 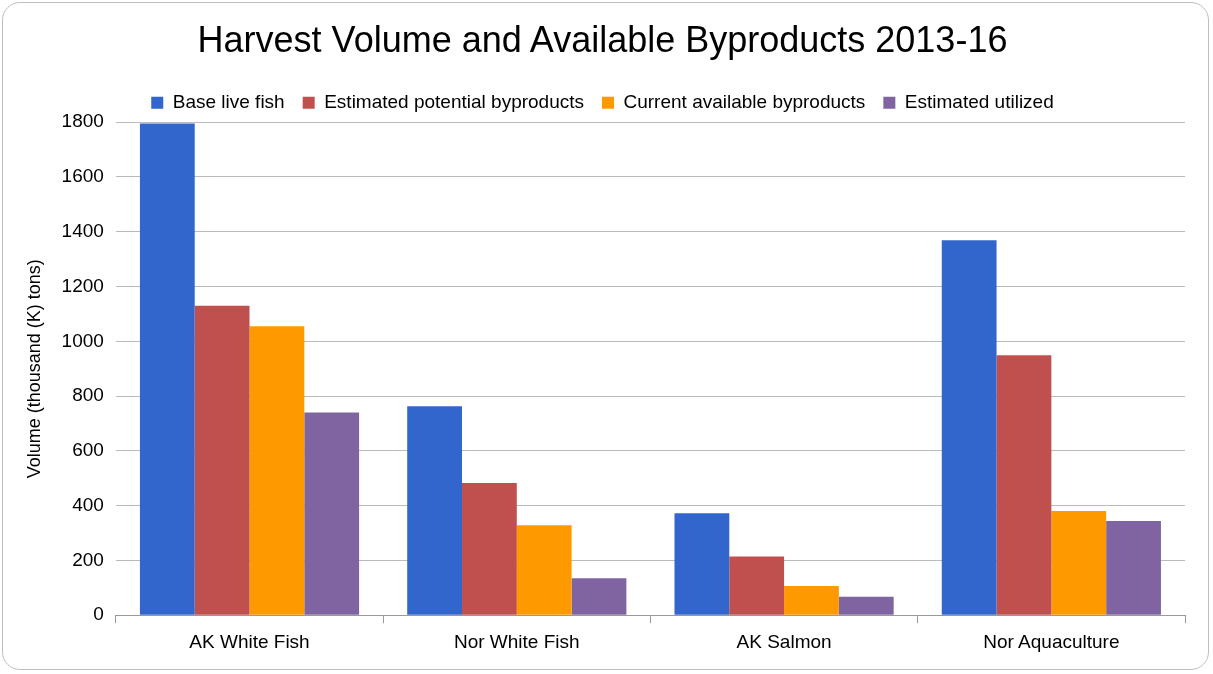 I want to click on y-tick-label: 600, so click(x=88, y=450).